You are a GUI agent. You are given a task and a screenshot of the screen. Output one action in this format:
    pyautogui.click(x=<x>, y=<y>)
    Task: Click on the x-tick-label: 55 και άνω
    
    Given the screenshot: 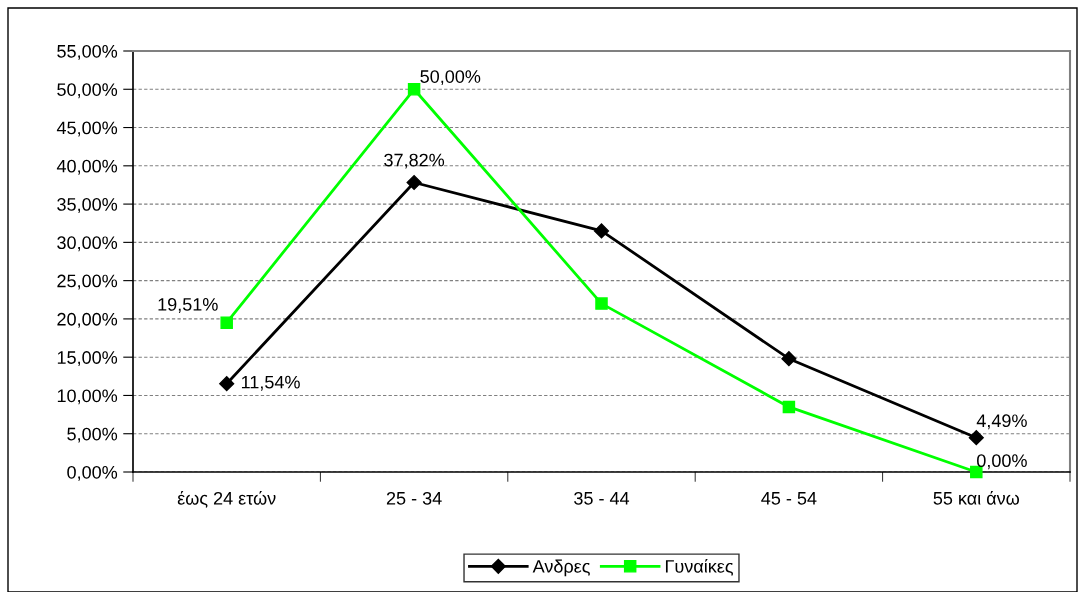 What is the action you would take?
    pyautogui.click(x=976, y=497)
    